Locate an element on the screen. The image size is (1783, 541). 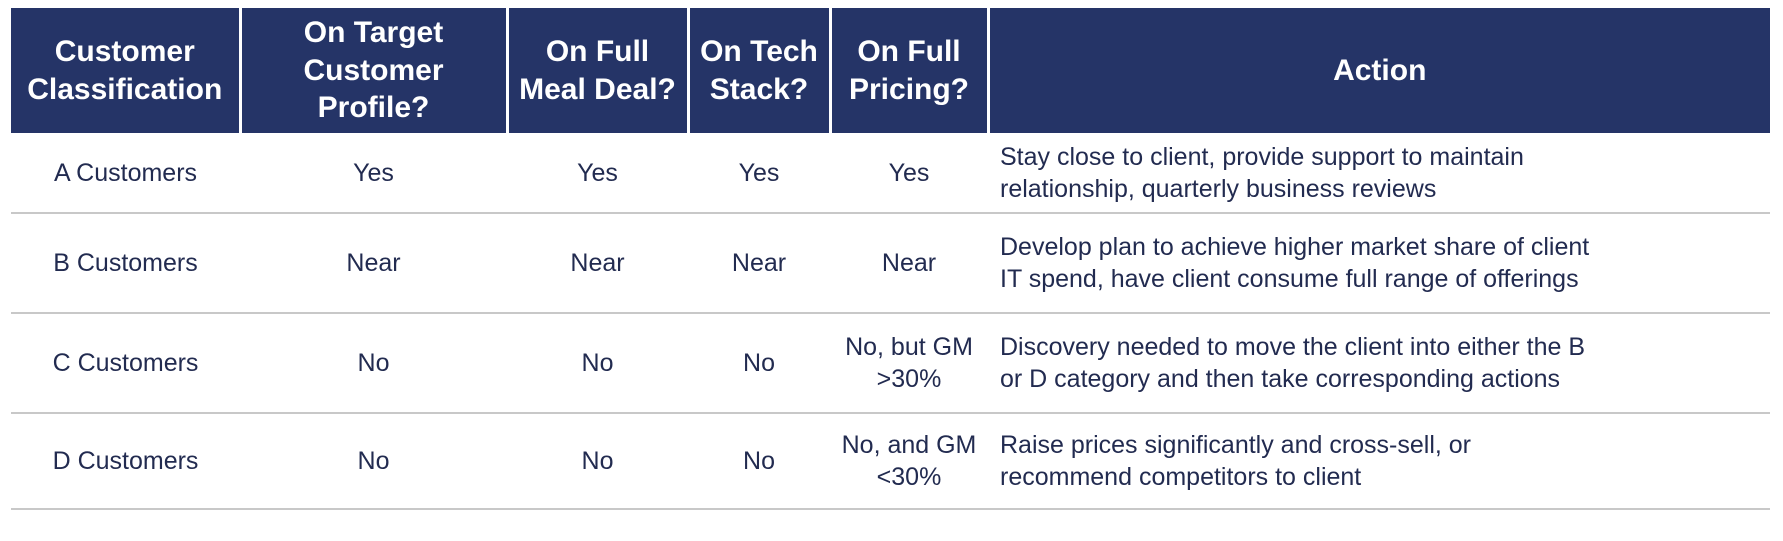
cell-classification: A Customers is located at coordinates (125, 172).